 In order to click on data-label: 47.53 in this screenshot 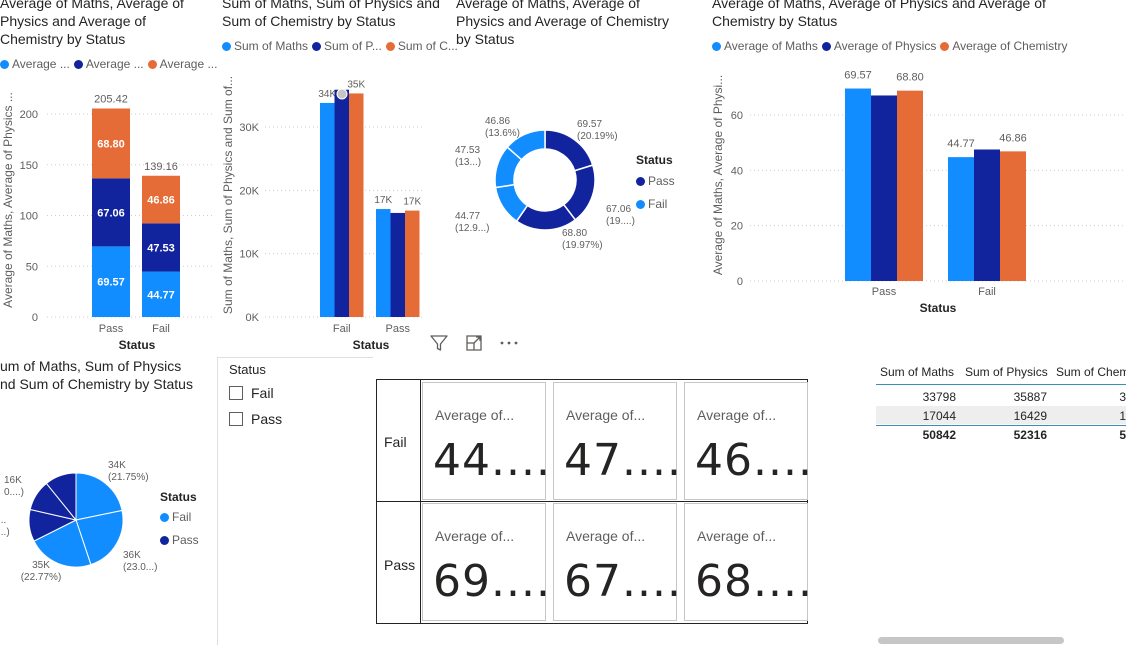, I will do `click(161, 248)`.